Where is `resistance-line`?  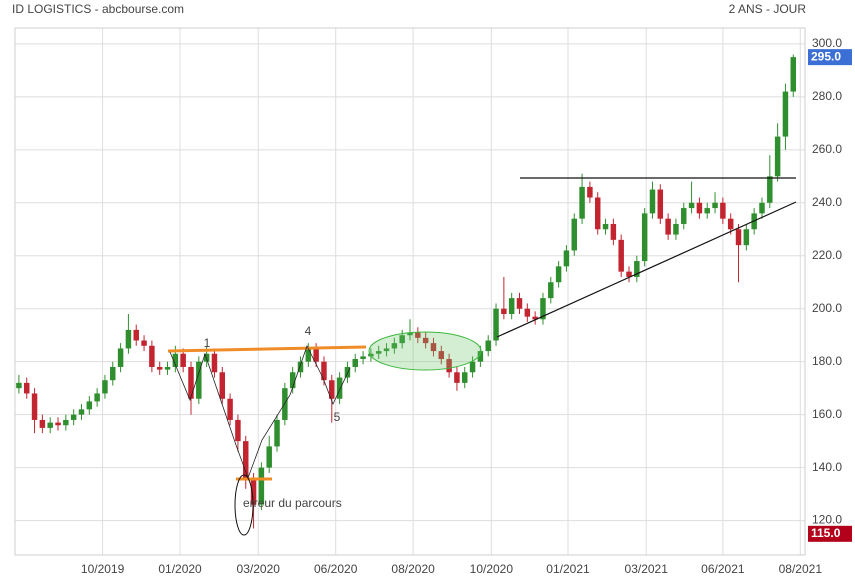 resistance-line is located at coordinates (267, 349).